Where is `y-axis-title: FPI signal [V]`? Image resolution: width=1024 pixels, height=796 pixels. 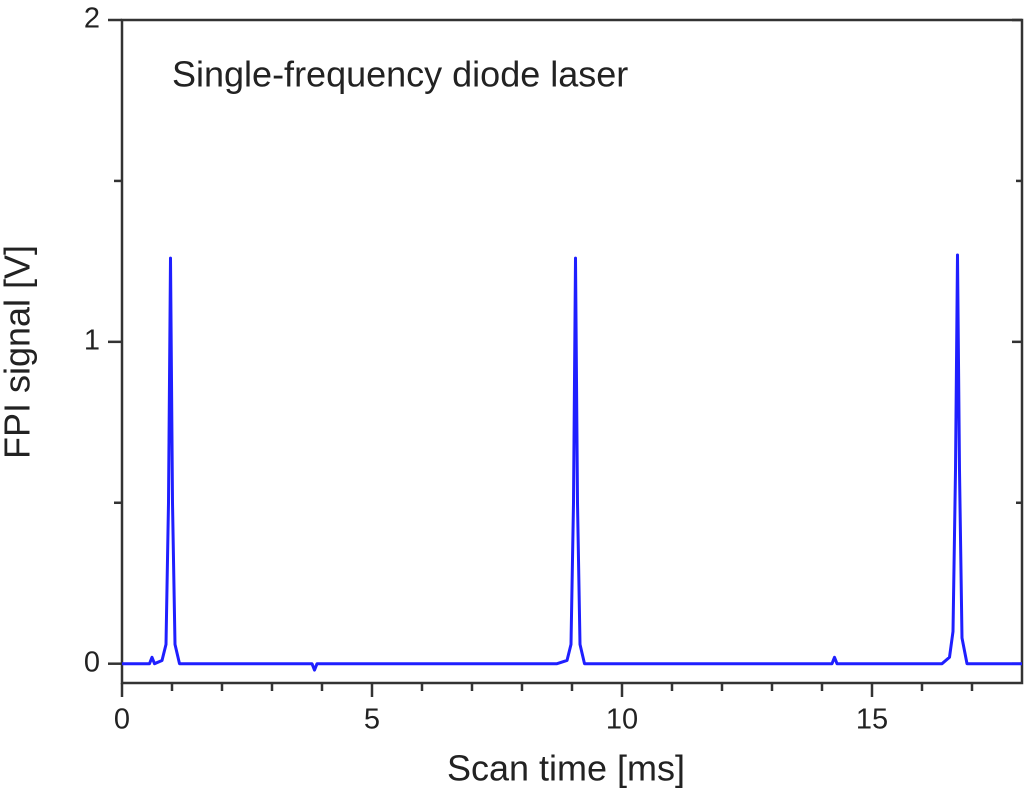
y-axis-title: FPI signal [V] is located at coordinates (19, 352).